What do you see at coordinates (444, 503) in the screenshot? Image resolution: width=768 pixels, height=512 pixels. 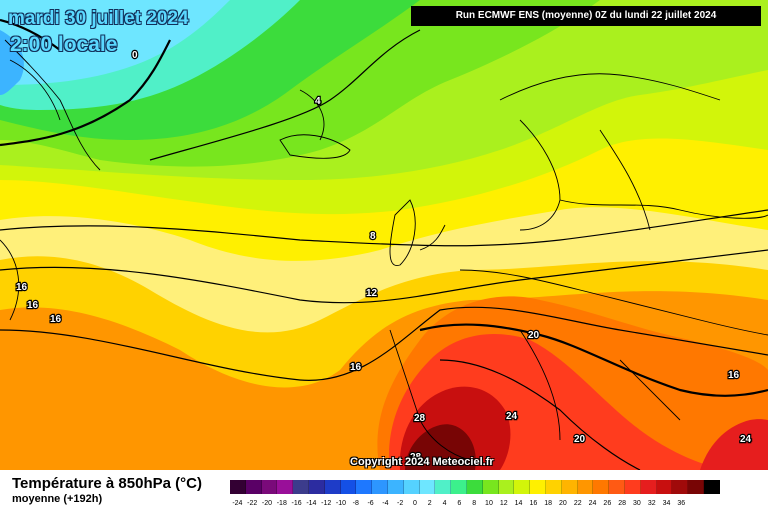 I see `legend-label: 4` at bounding box center [444, 503].